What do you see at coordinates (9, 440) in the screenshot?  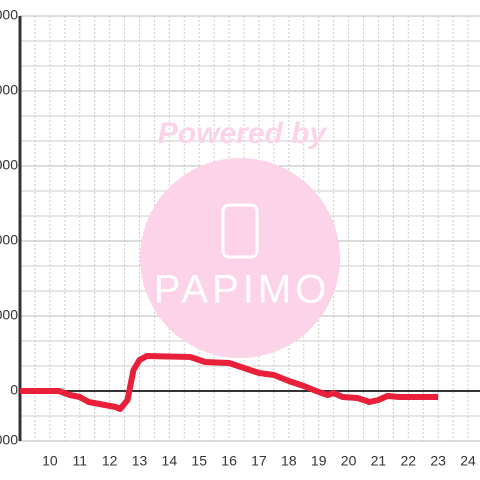 I see `y-tick-label: -20,000` at bounding box center [9, 440].